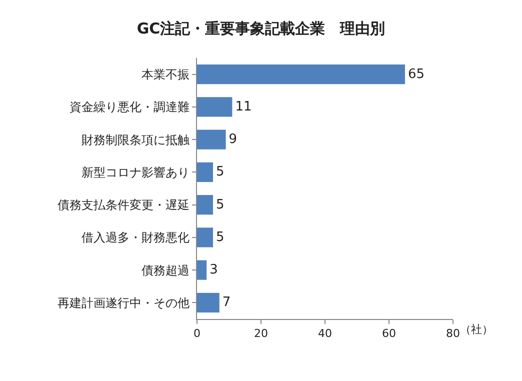 The image size is (522, 381). Describe the element at coordinates (261, 28) in the screenshot. I see `chart-title: GC注記・重要事象記載企業 理由別` at that location.